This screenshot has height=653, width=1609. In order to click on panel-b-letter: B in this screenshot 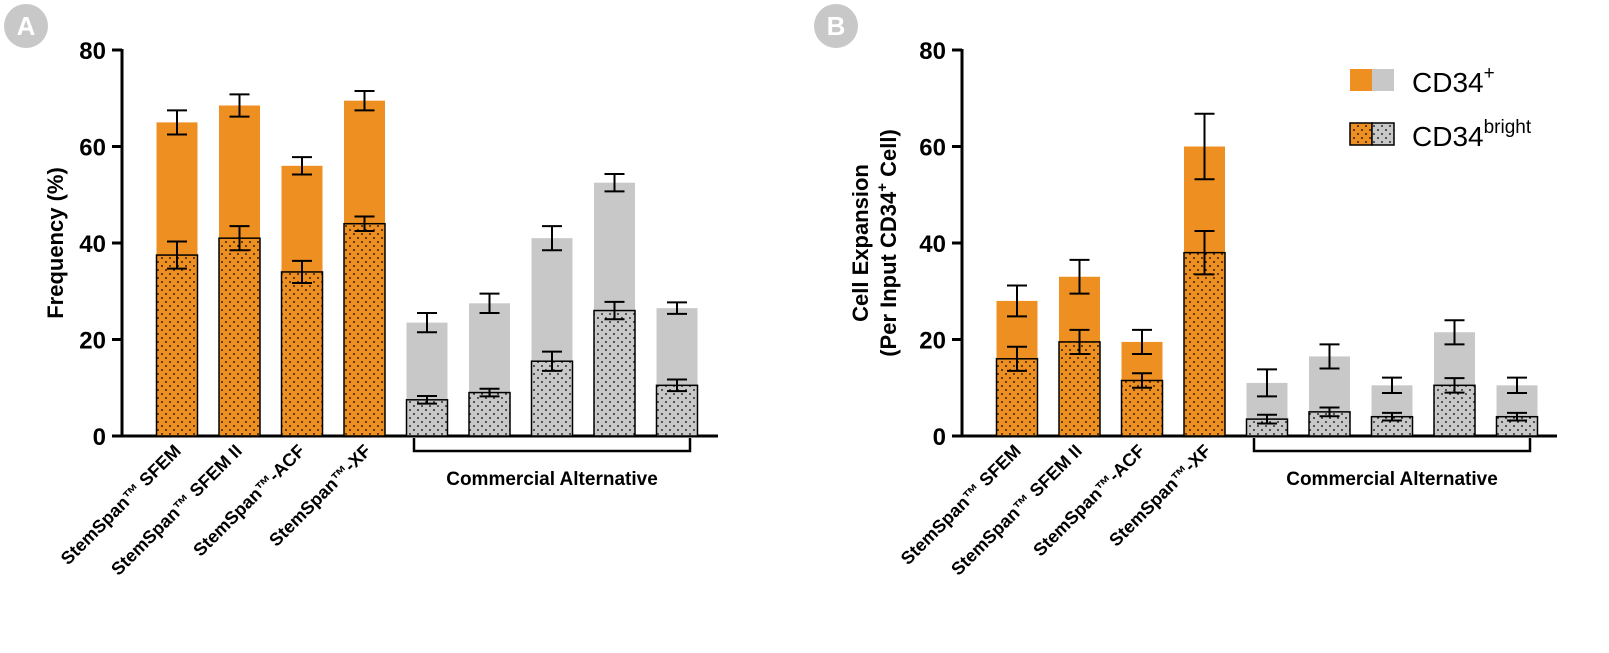, I will do `click(836, 26)`.